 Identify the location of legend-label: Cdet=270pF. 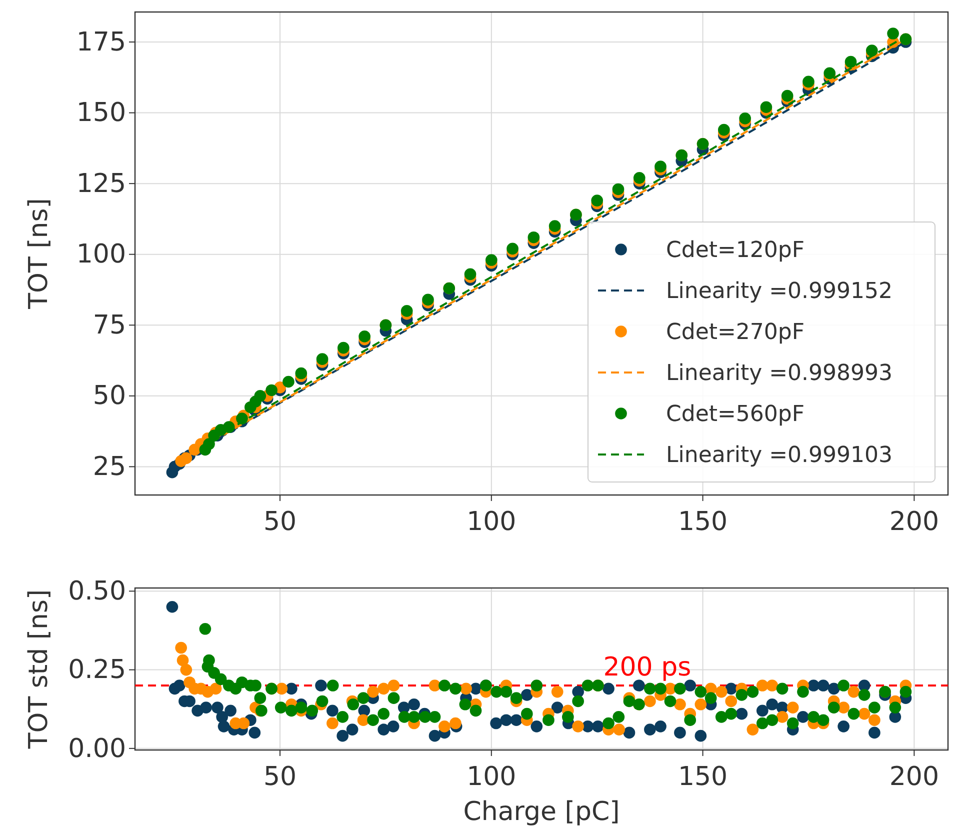
(735, 333).